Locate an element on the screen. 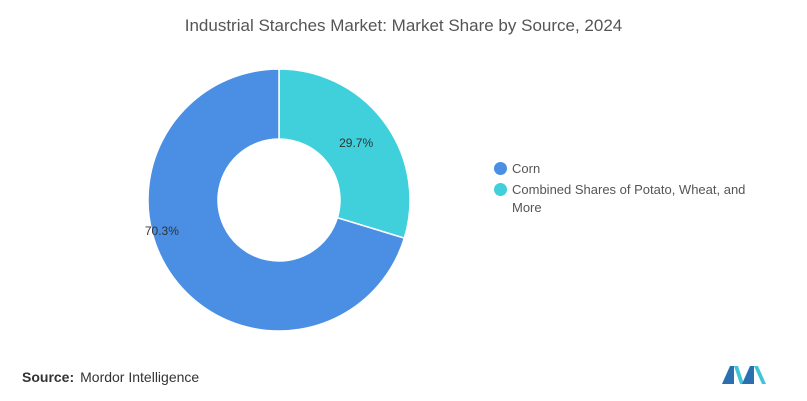  slice-others is located at coordinates (344, 154).